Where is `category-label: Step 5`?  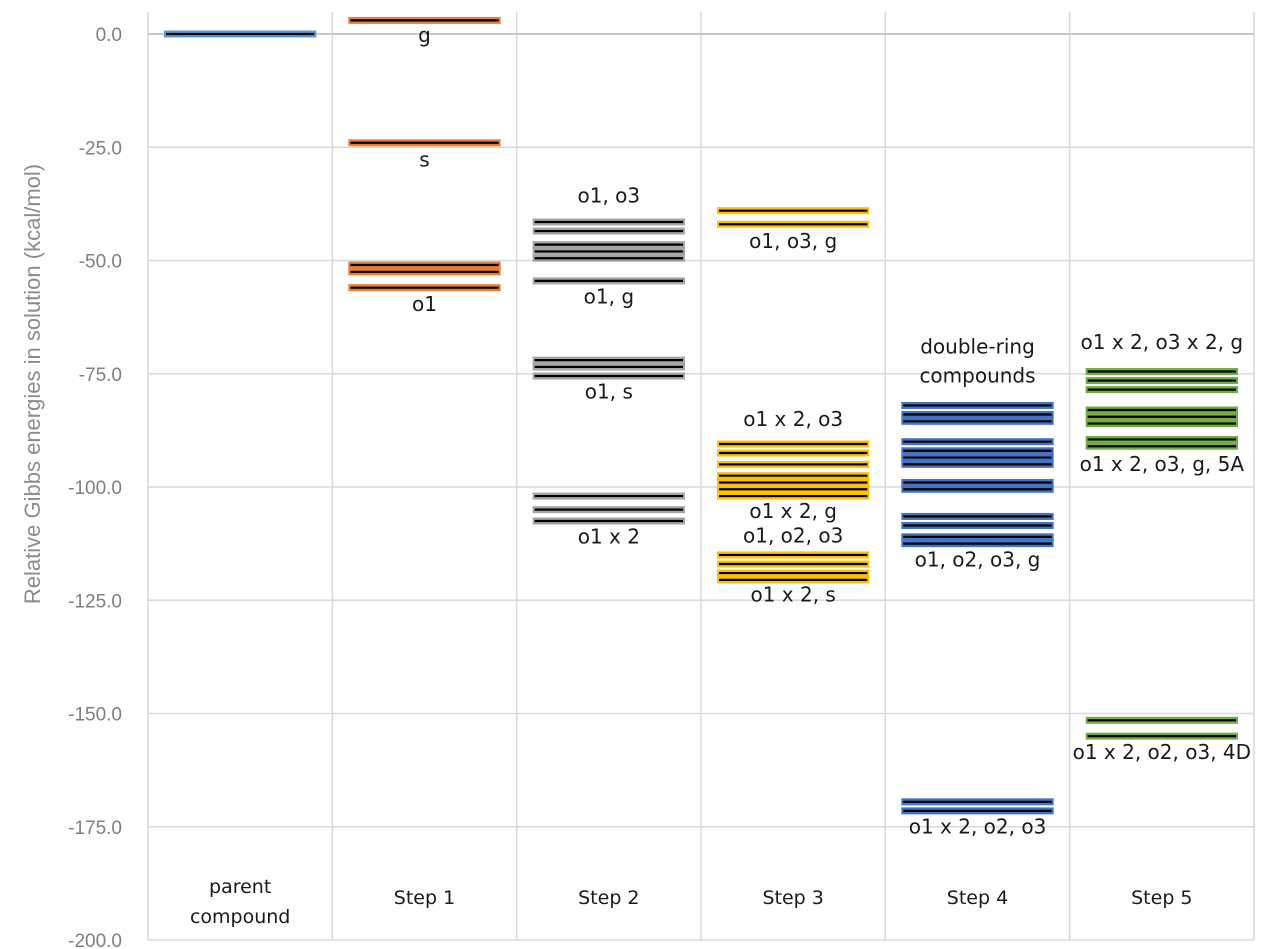
category-label: Step 5 is located at coordinates (1161, 898).